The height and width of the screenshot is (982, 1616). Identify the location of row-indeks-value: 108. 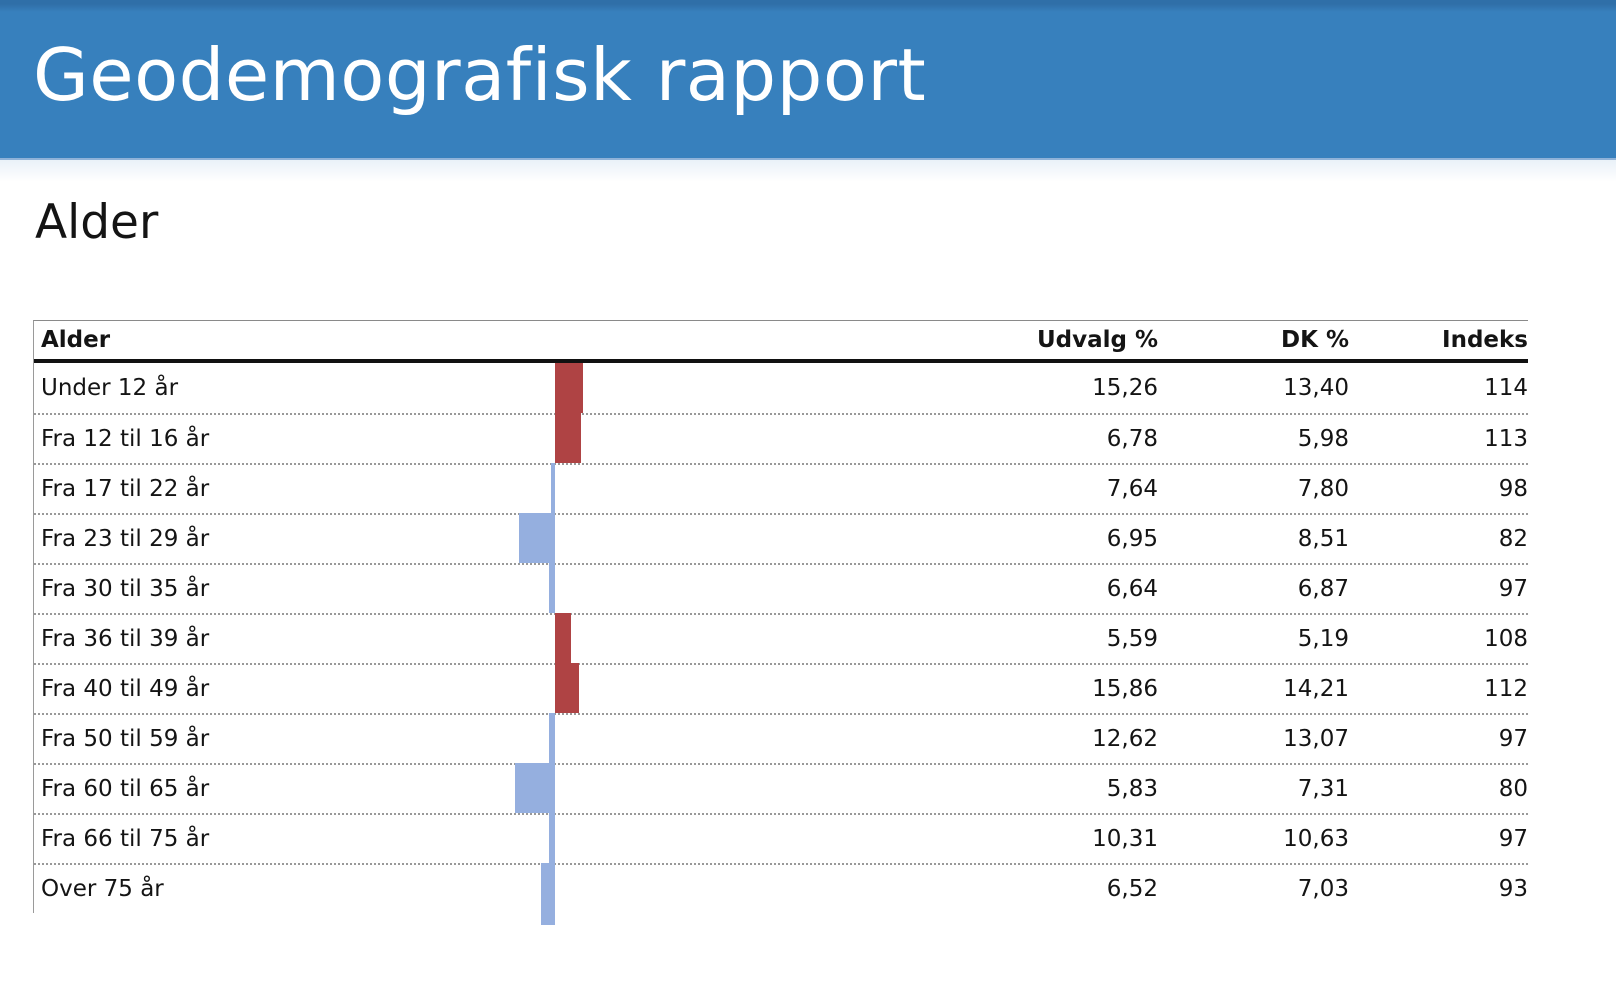
(1506, 639).